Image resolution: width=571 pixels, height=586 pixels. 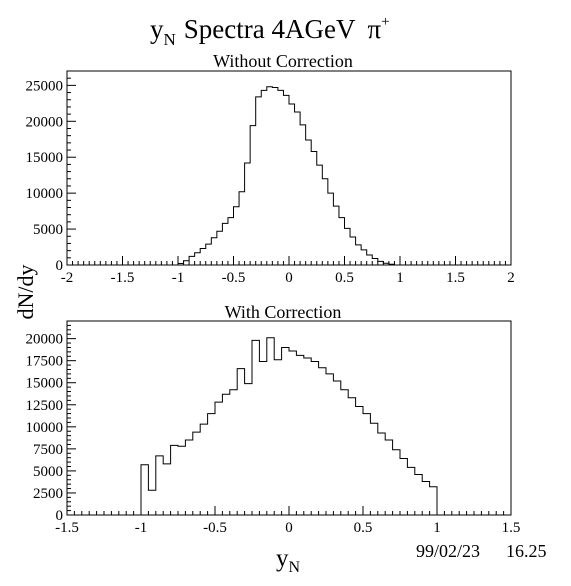 What do you see at coordinates (48, 450) in the screenshot?
I see `y-tick-label-bottom: 7500` at bounding box center [48, 450].